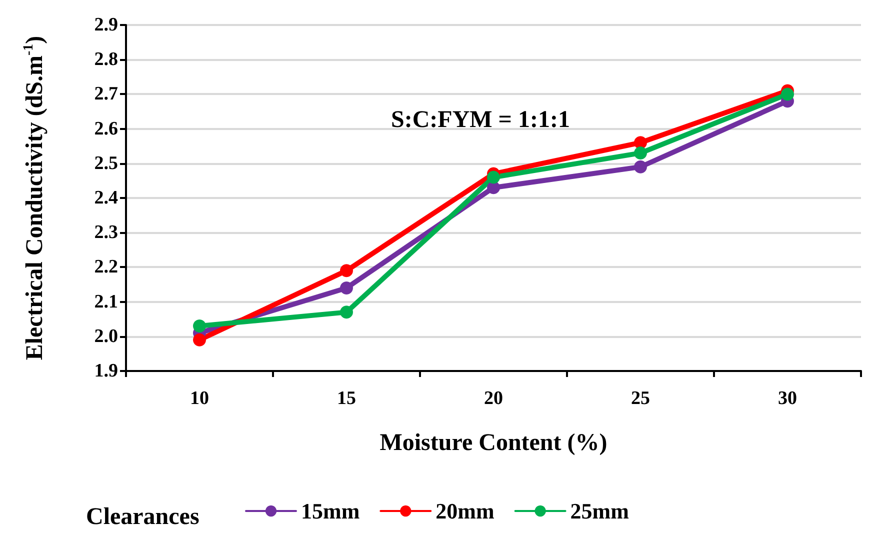 The width and height of the screenshot is (881, 543). I want to click on y-tick-label: 2.1, so click(106, 301).